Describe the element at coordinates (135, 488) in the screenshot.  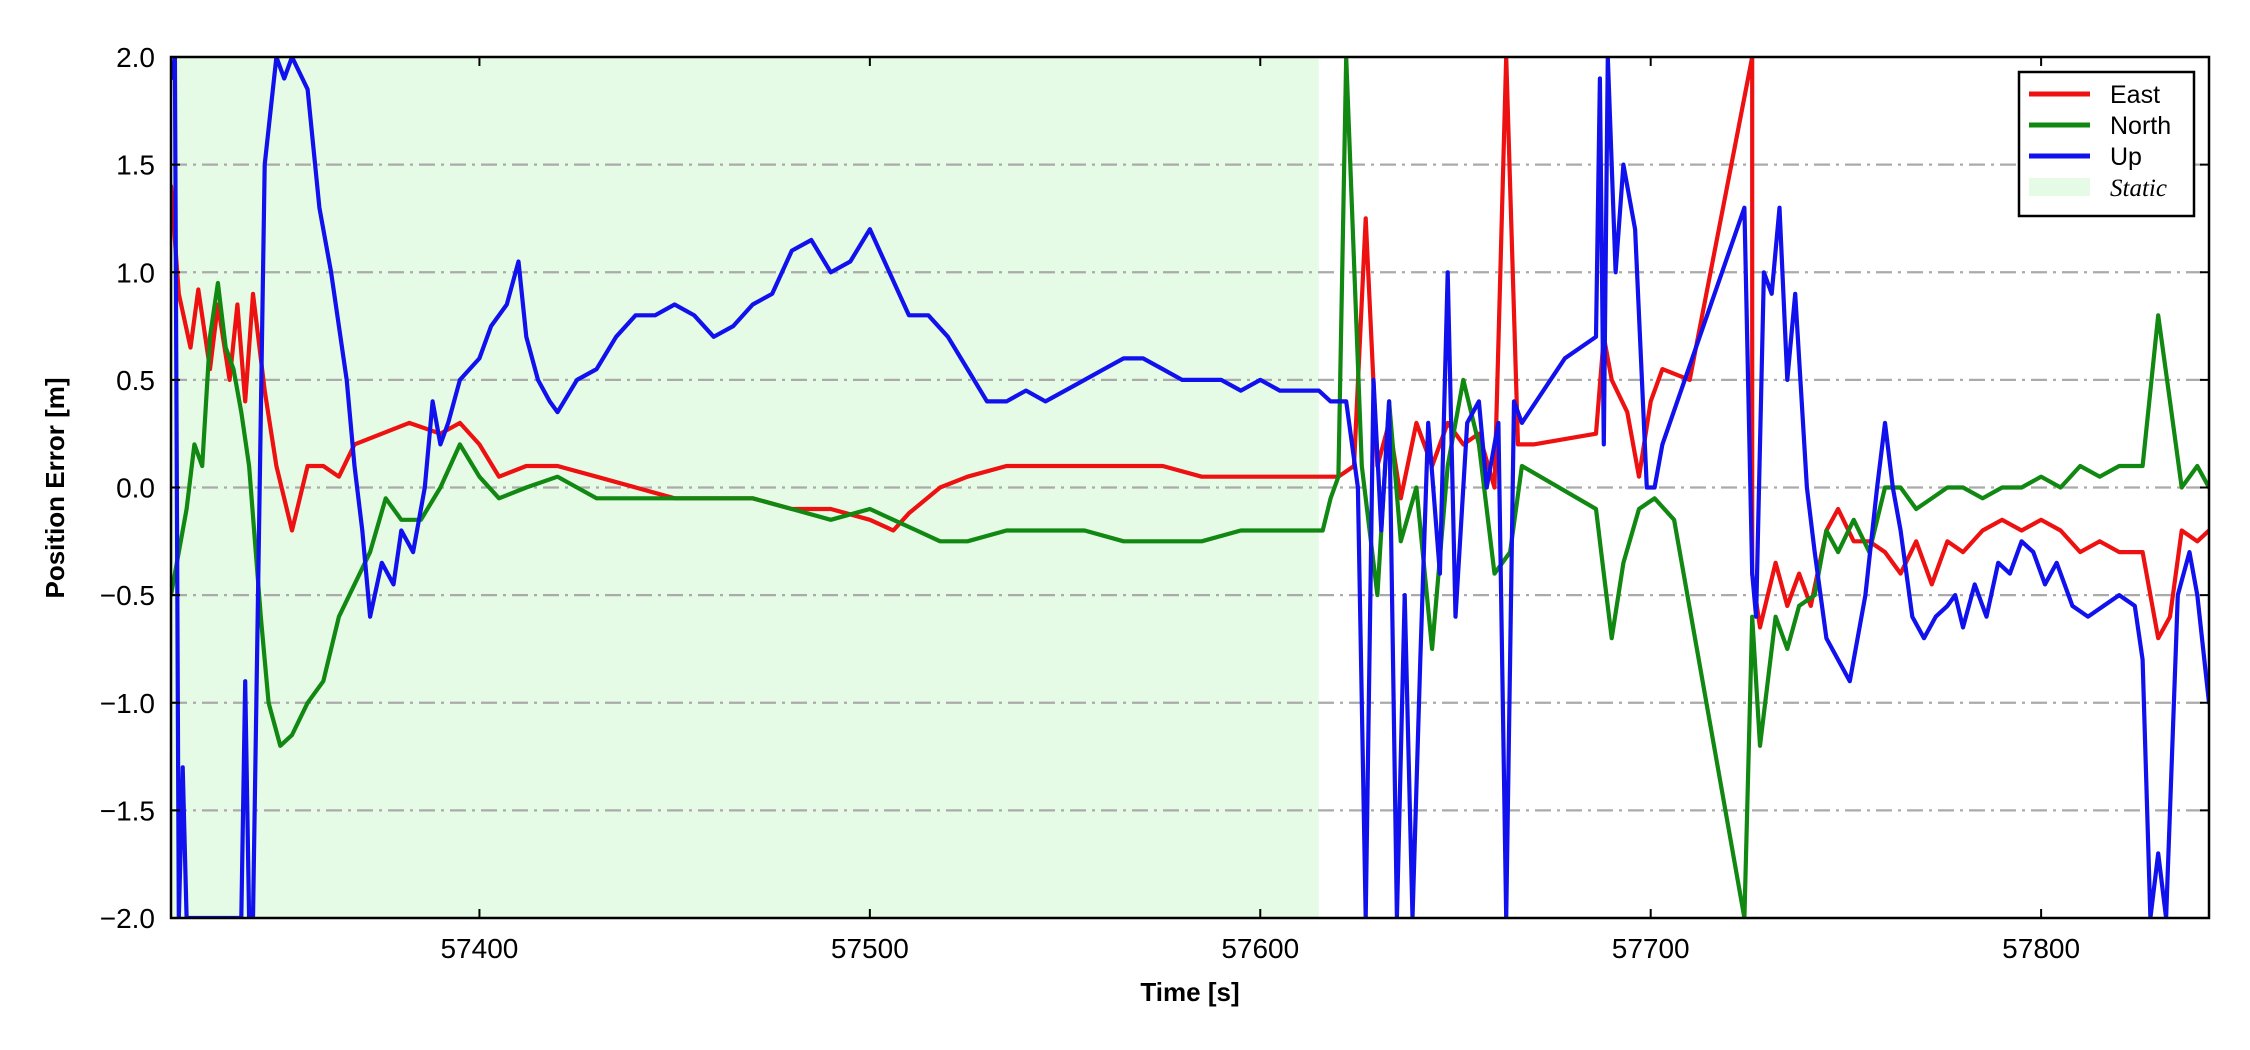
I see `y-tick-label: 0.0` at that location.